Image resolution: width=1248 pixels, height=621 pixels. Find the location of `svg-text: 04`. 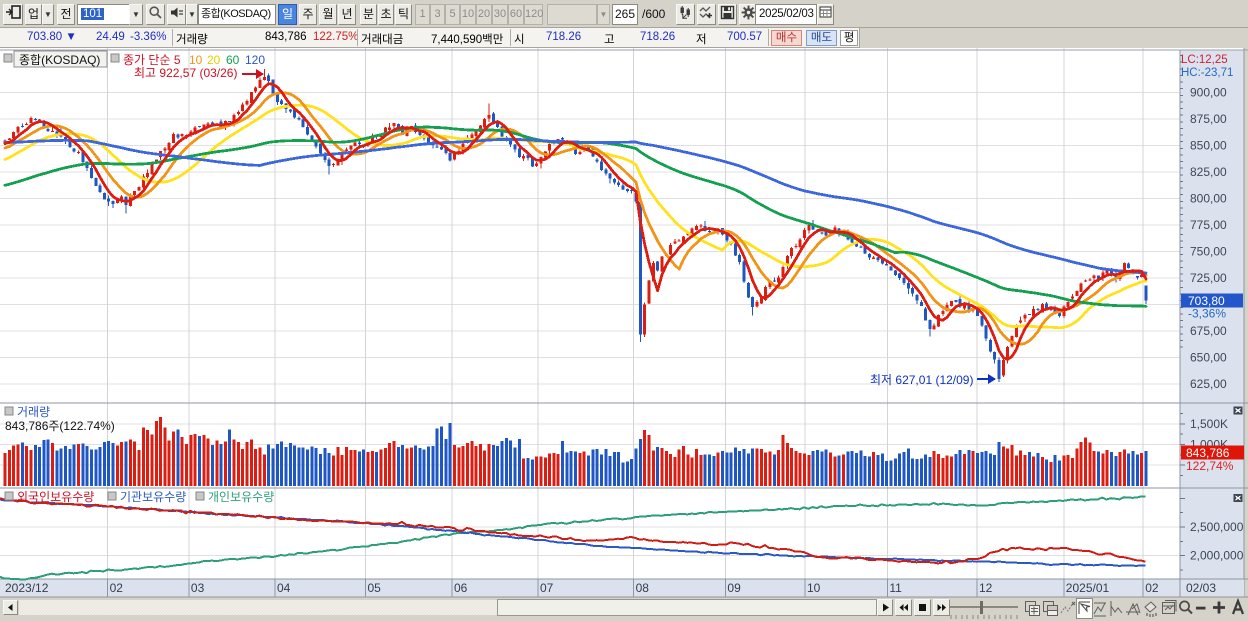

svg-text: 04 is located at coordinates (284, 588).